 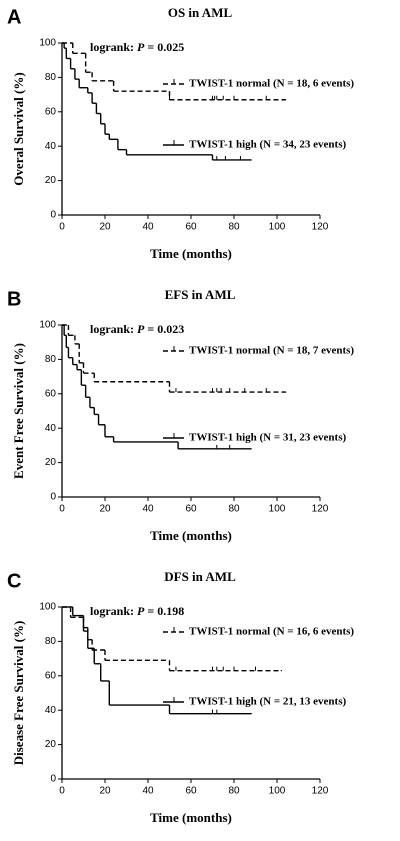 I want to click on chart-title: DFS in AML, so click(x=200, y=576).